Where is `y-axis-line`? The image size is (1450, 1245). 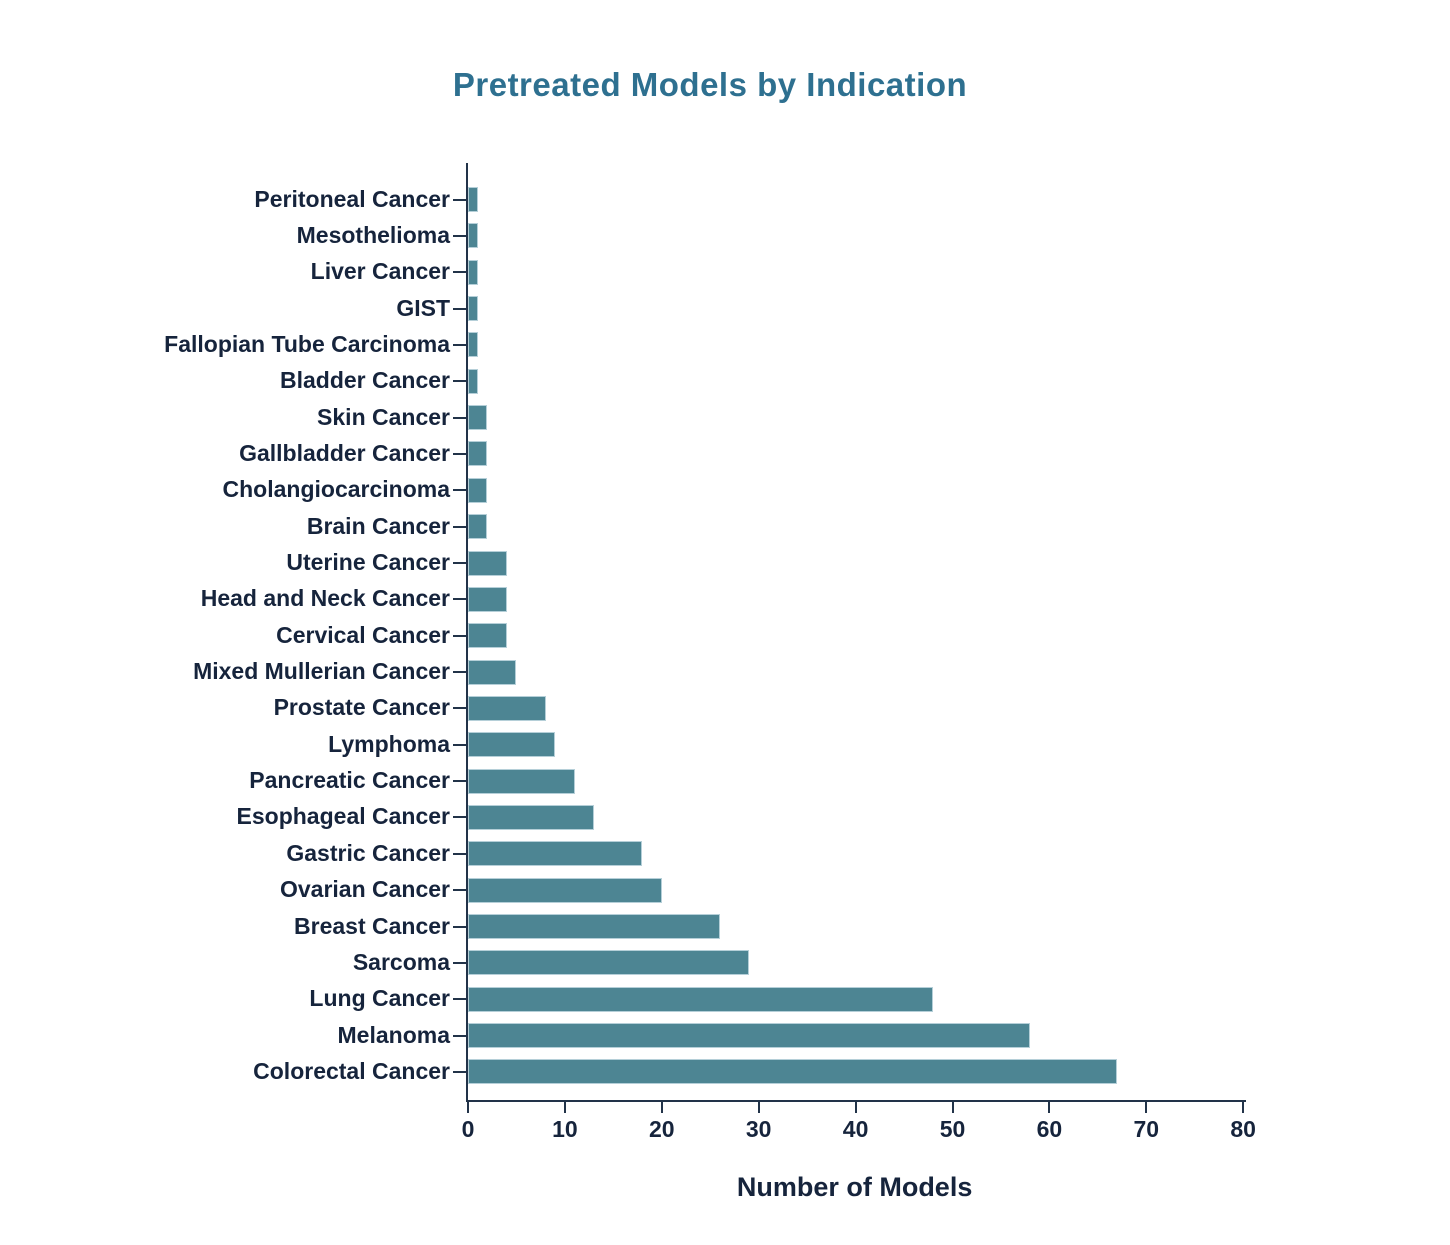
y-axis-line is located at coordinates (467, 632).